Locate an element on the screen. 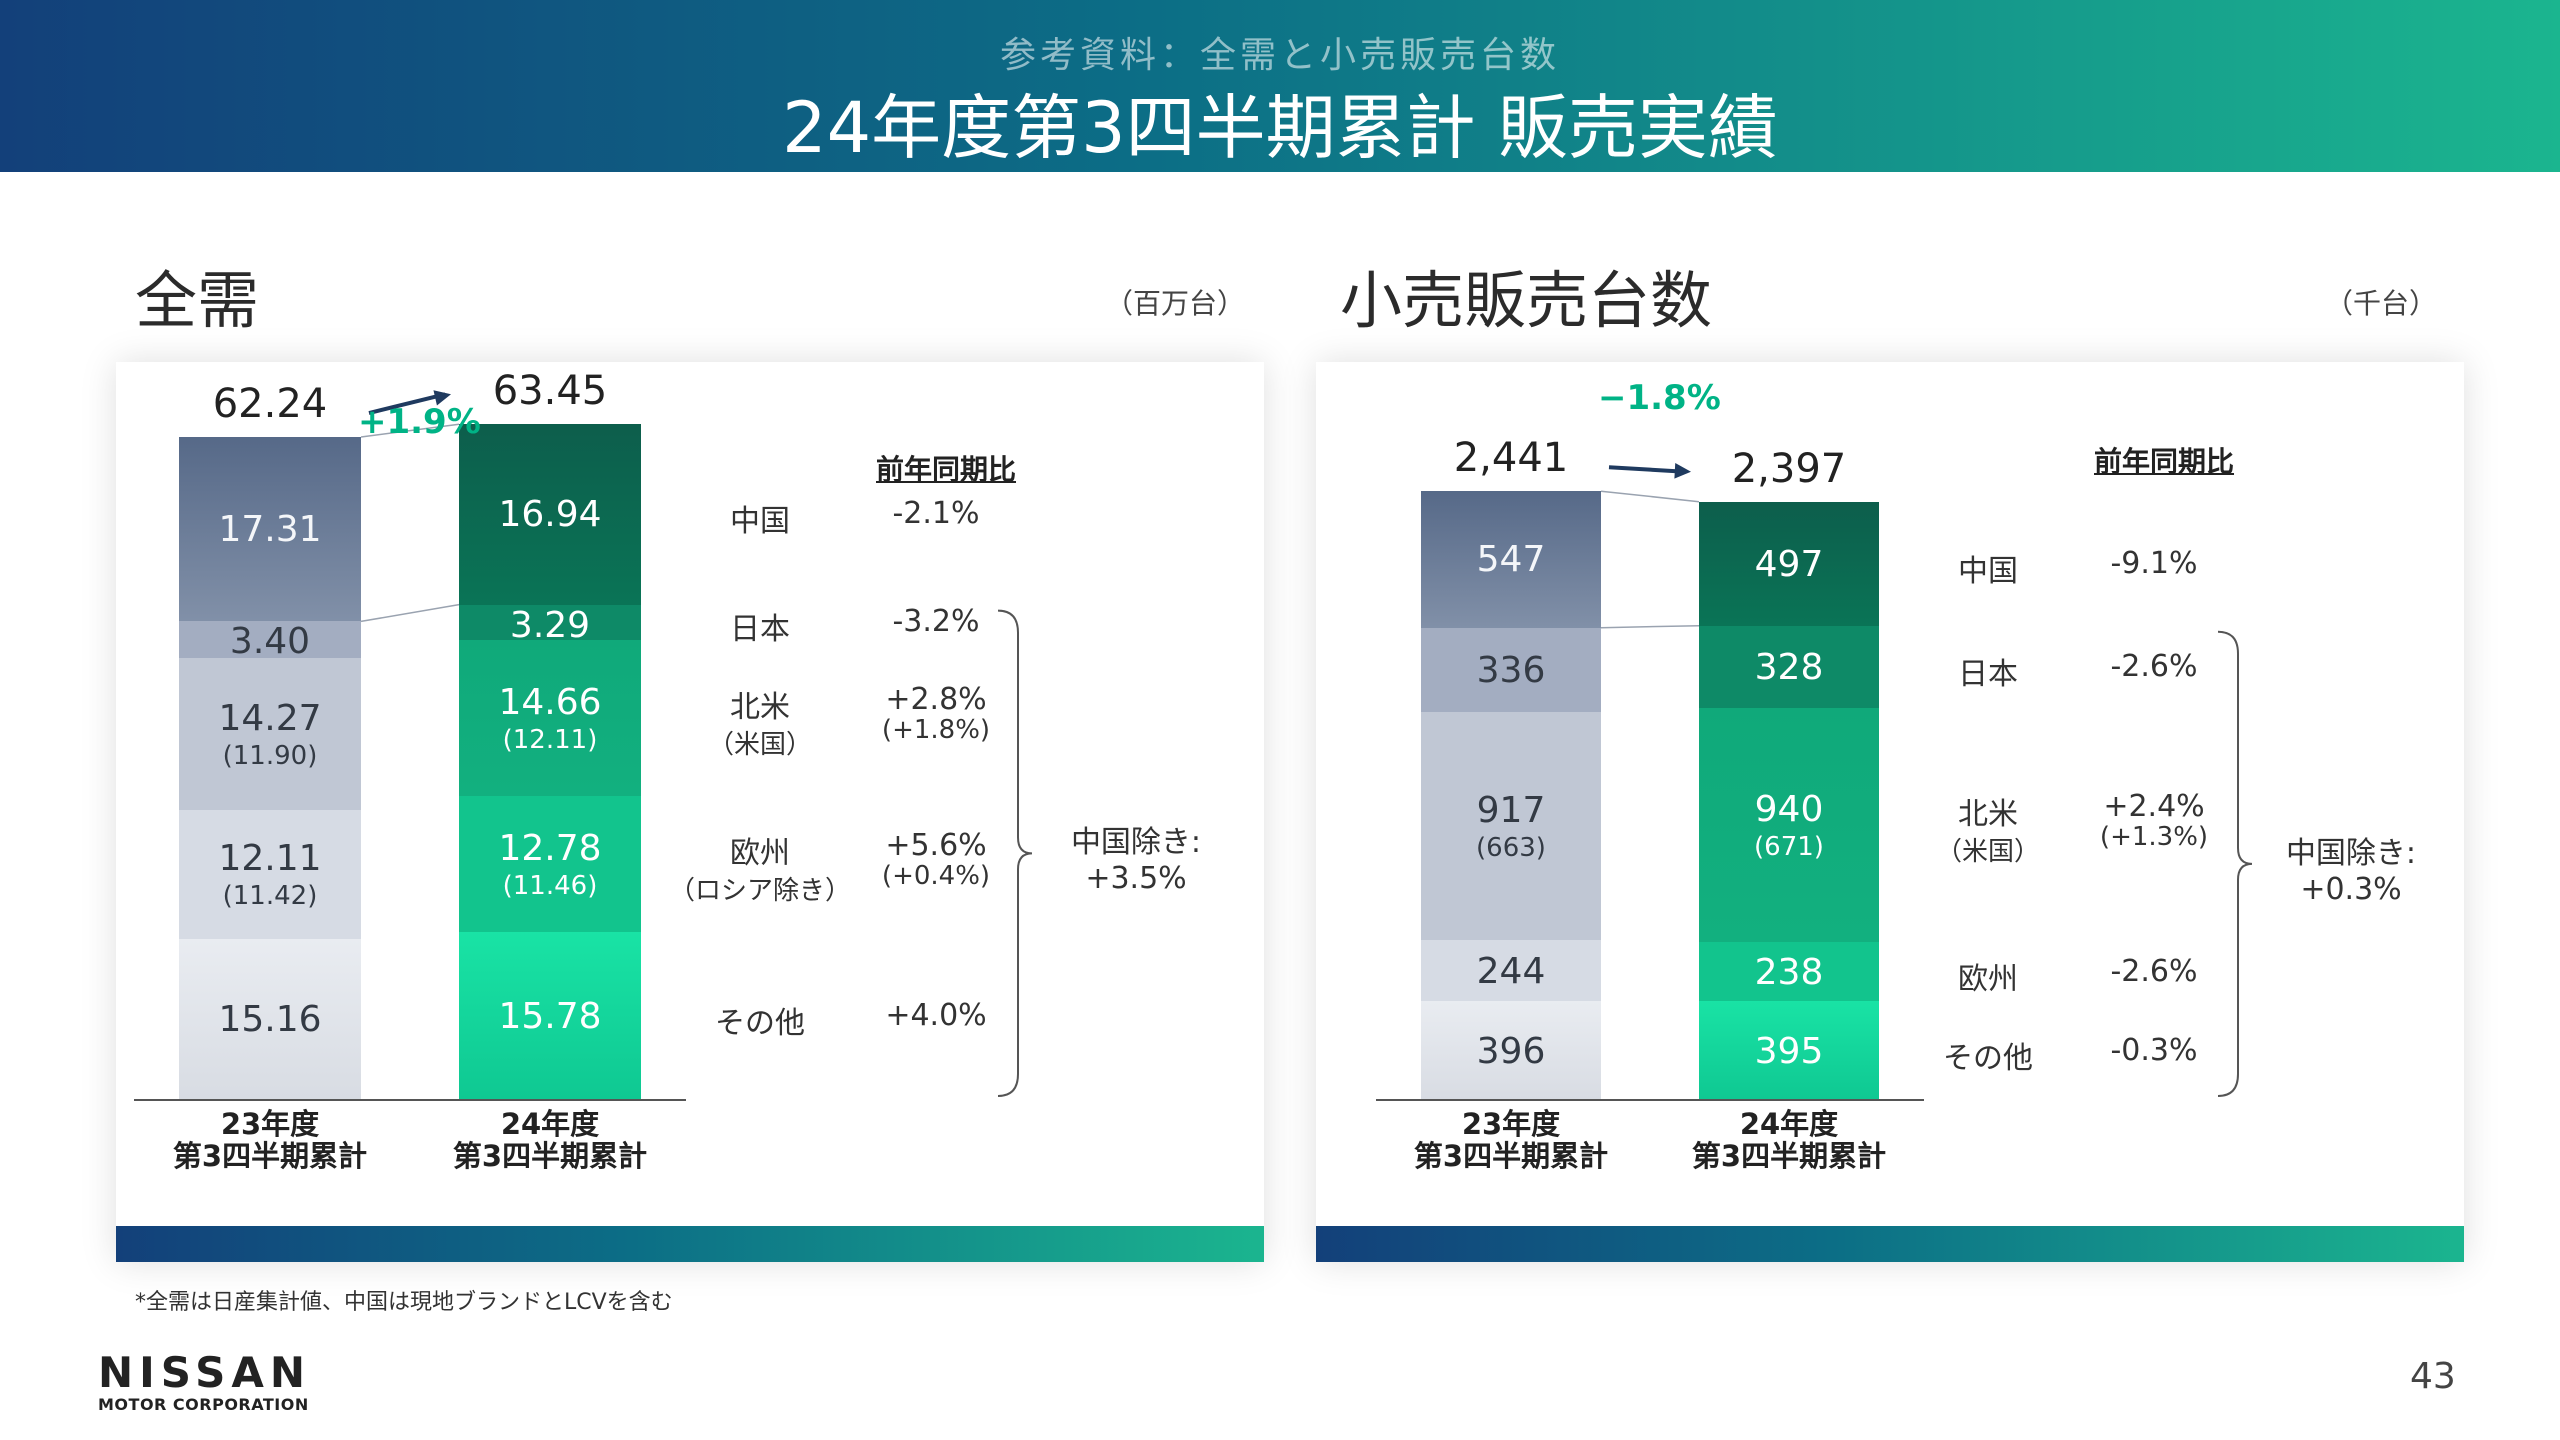  segment-label: 12.11 (11.42) is located at coordinates (270, 874).